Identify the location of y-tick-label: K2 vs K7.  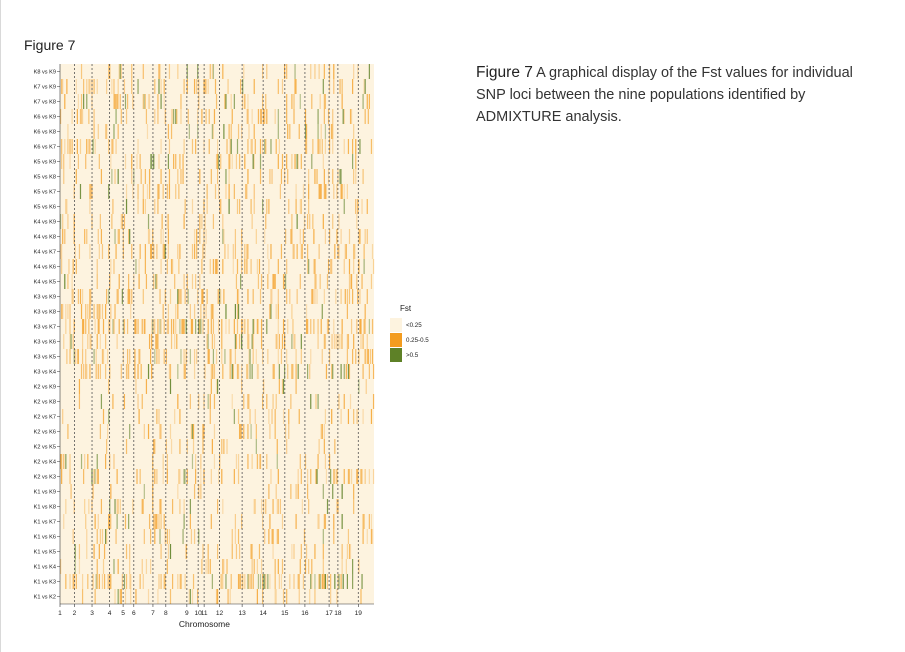
(45, 417).